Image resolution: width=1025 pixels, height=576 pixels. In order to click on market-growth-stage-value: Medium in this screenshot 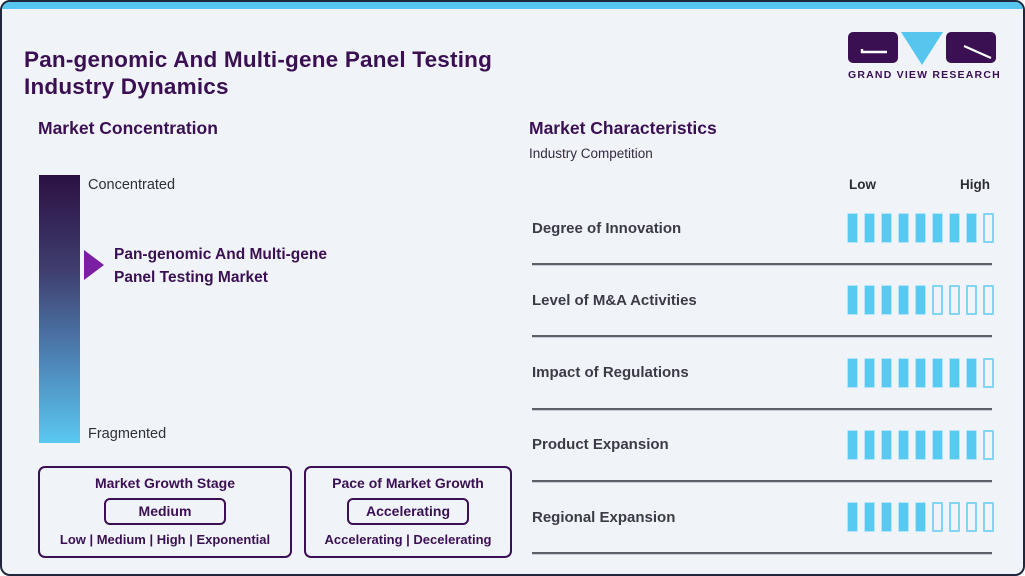, I will do `click(165, 511)`.